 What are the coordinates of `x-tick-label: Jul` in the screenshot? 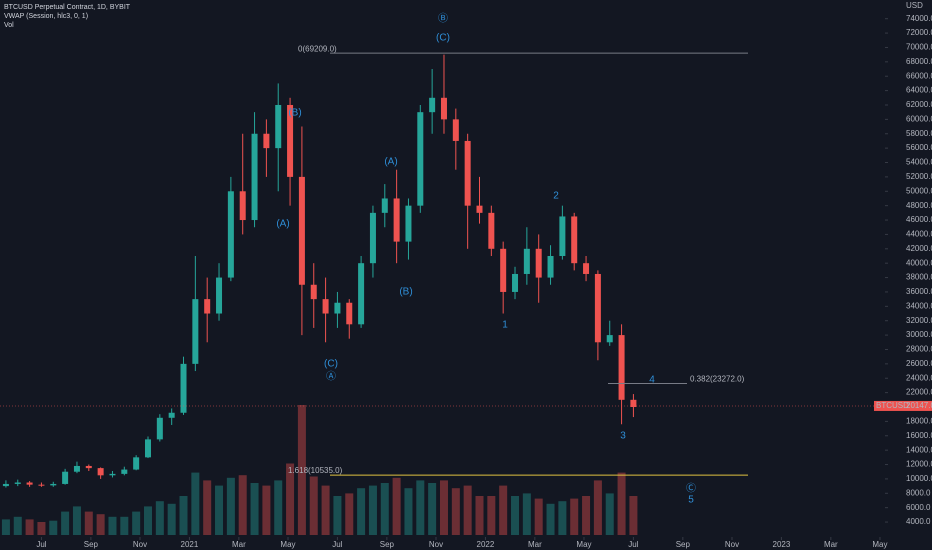 It's located at (633, 544).